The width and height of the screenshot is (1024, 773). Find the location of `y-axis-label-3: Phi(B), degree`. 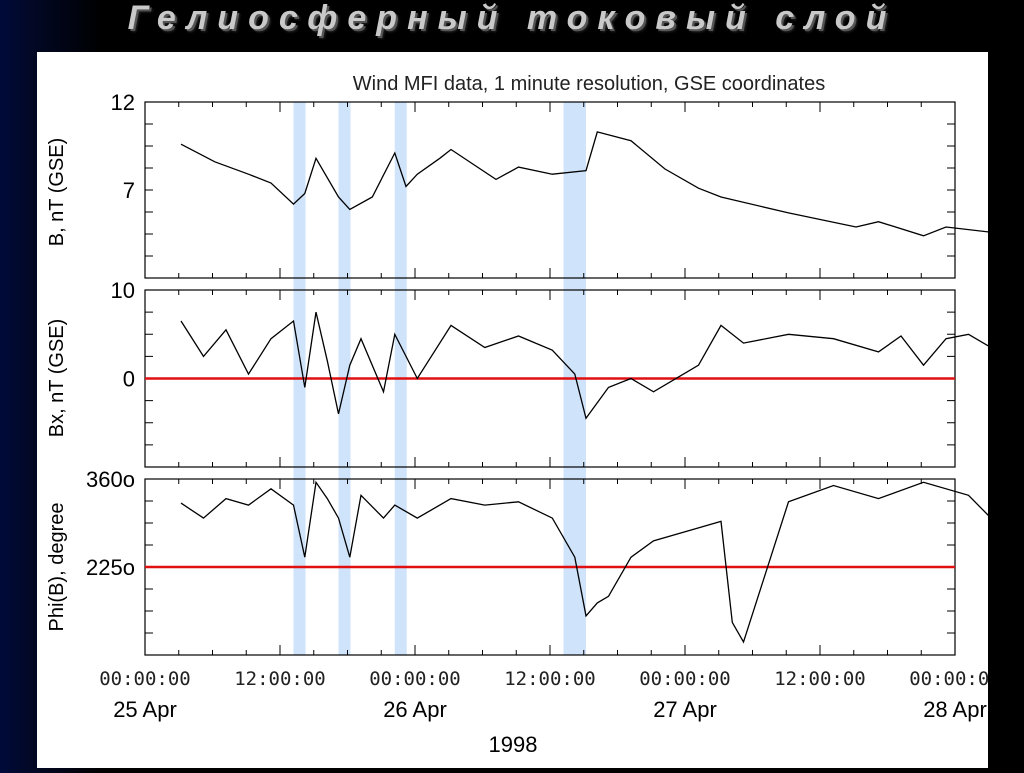

y-axis-label-3: Phi(B), degree is located at coordinates (57, 567).